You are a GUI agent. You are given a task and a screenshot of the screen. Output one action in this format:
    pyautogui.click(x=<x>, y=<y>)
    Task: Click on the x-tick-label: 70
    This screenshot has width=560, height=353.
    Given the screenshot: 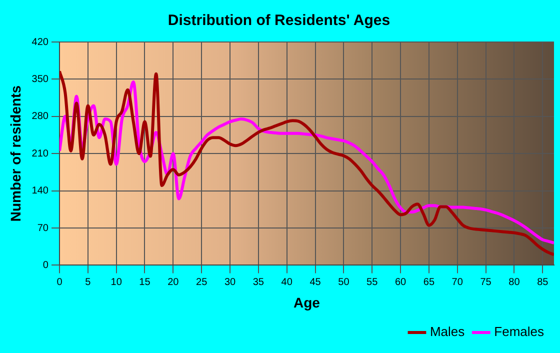 What is the action you would take?
    pyautogui.click(x=458, y=282)
    